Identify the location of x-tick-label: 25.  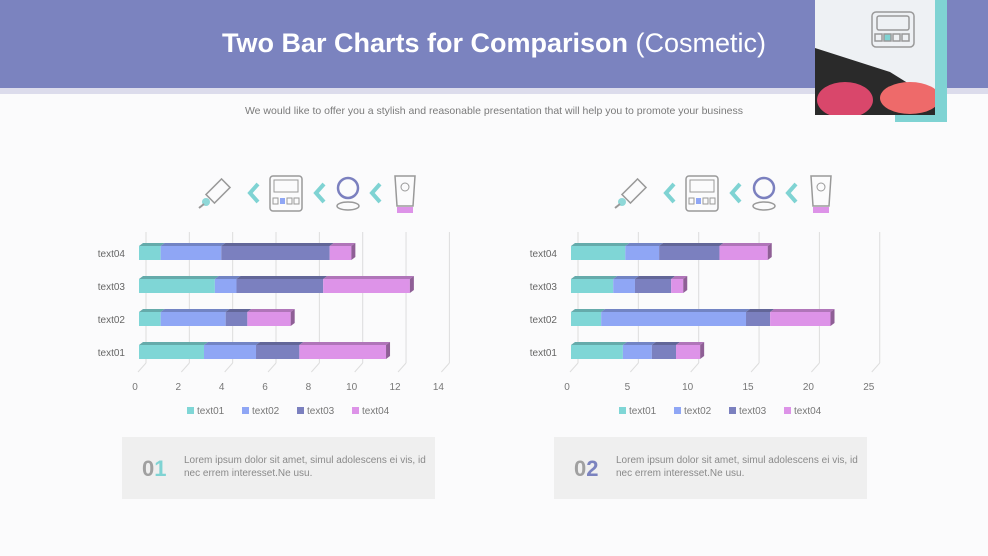
(869, 387).